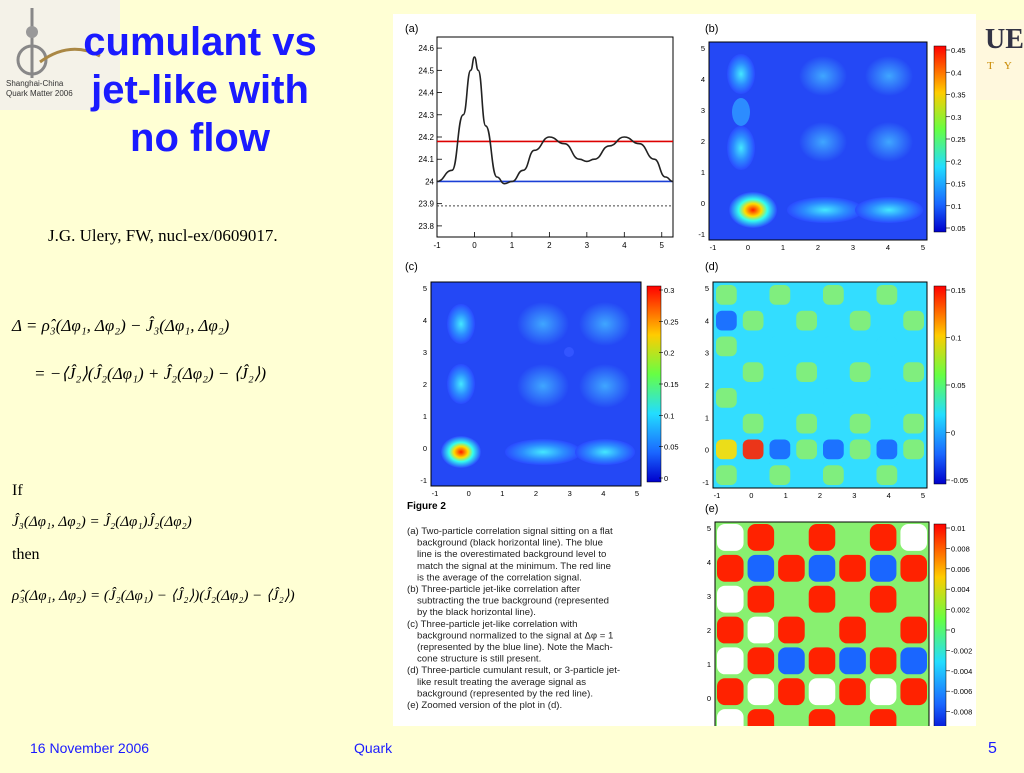 The image size is (1024, 773). What do you see at coordinates (603, 493) in the screenshot?
I see `c-x-tick-label: 4` at bounding box center [603, 493].